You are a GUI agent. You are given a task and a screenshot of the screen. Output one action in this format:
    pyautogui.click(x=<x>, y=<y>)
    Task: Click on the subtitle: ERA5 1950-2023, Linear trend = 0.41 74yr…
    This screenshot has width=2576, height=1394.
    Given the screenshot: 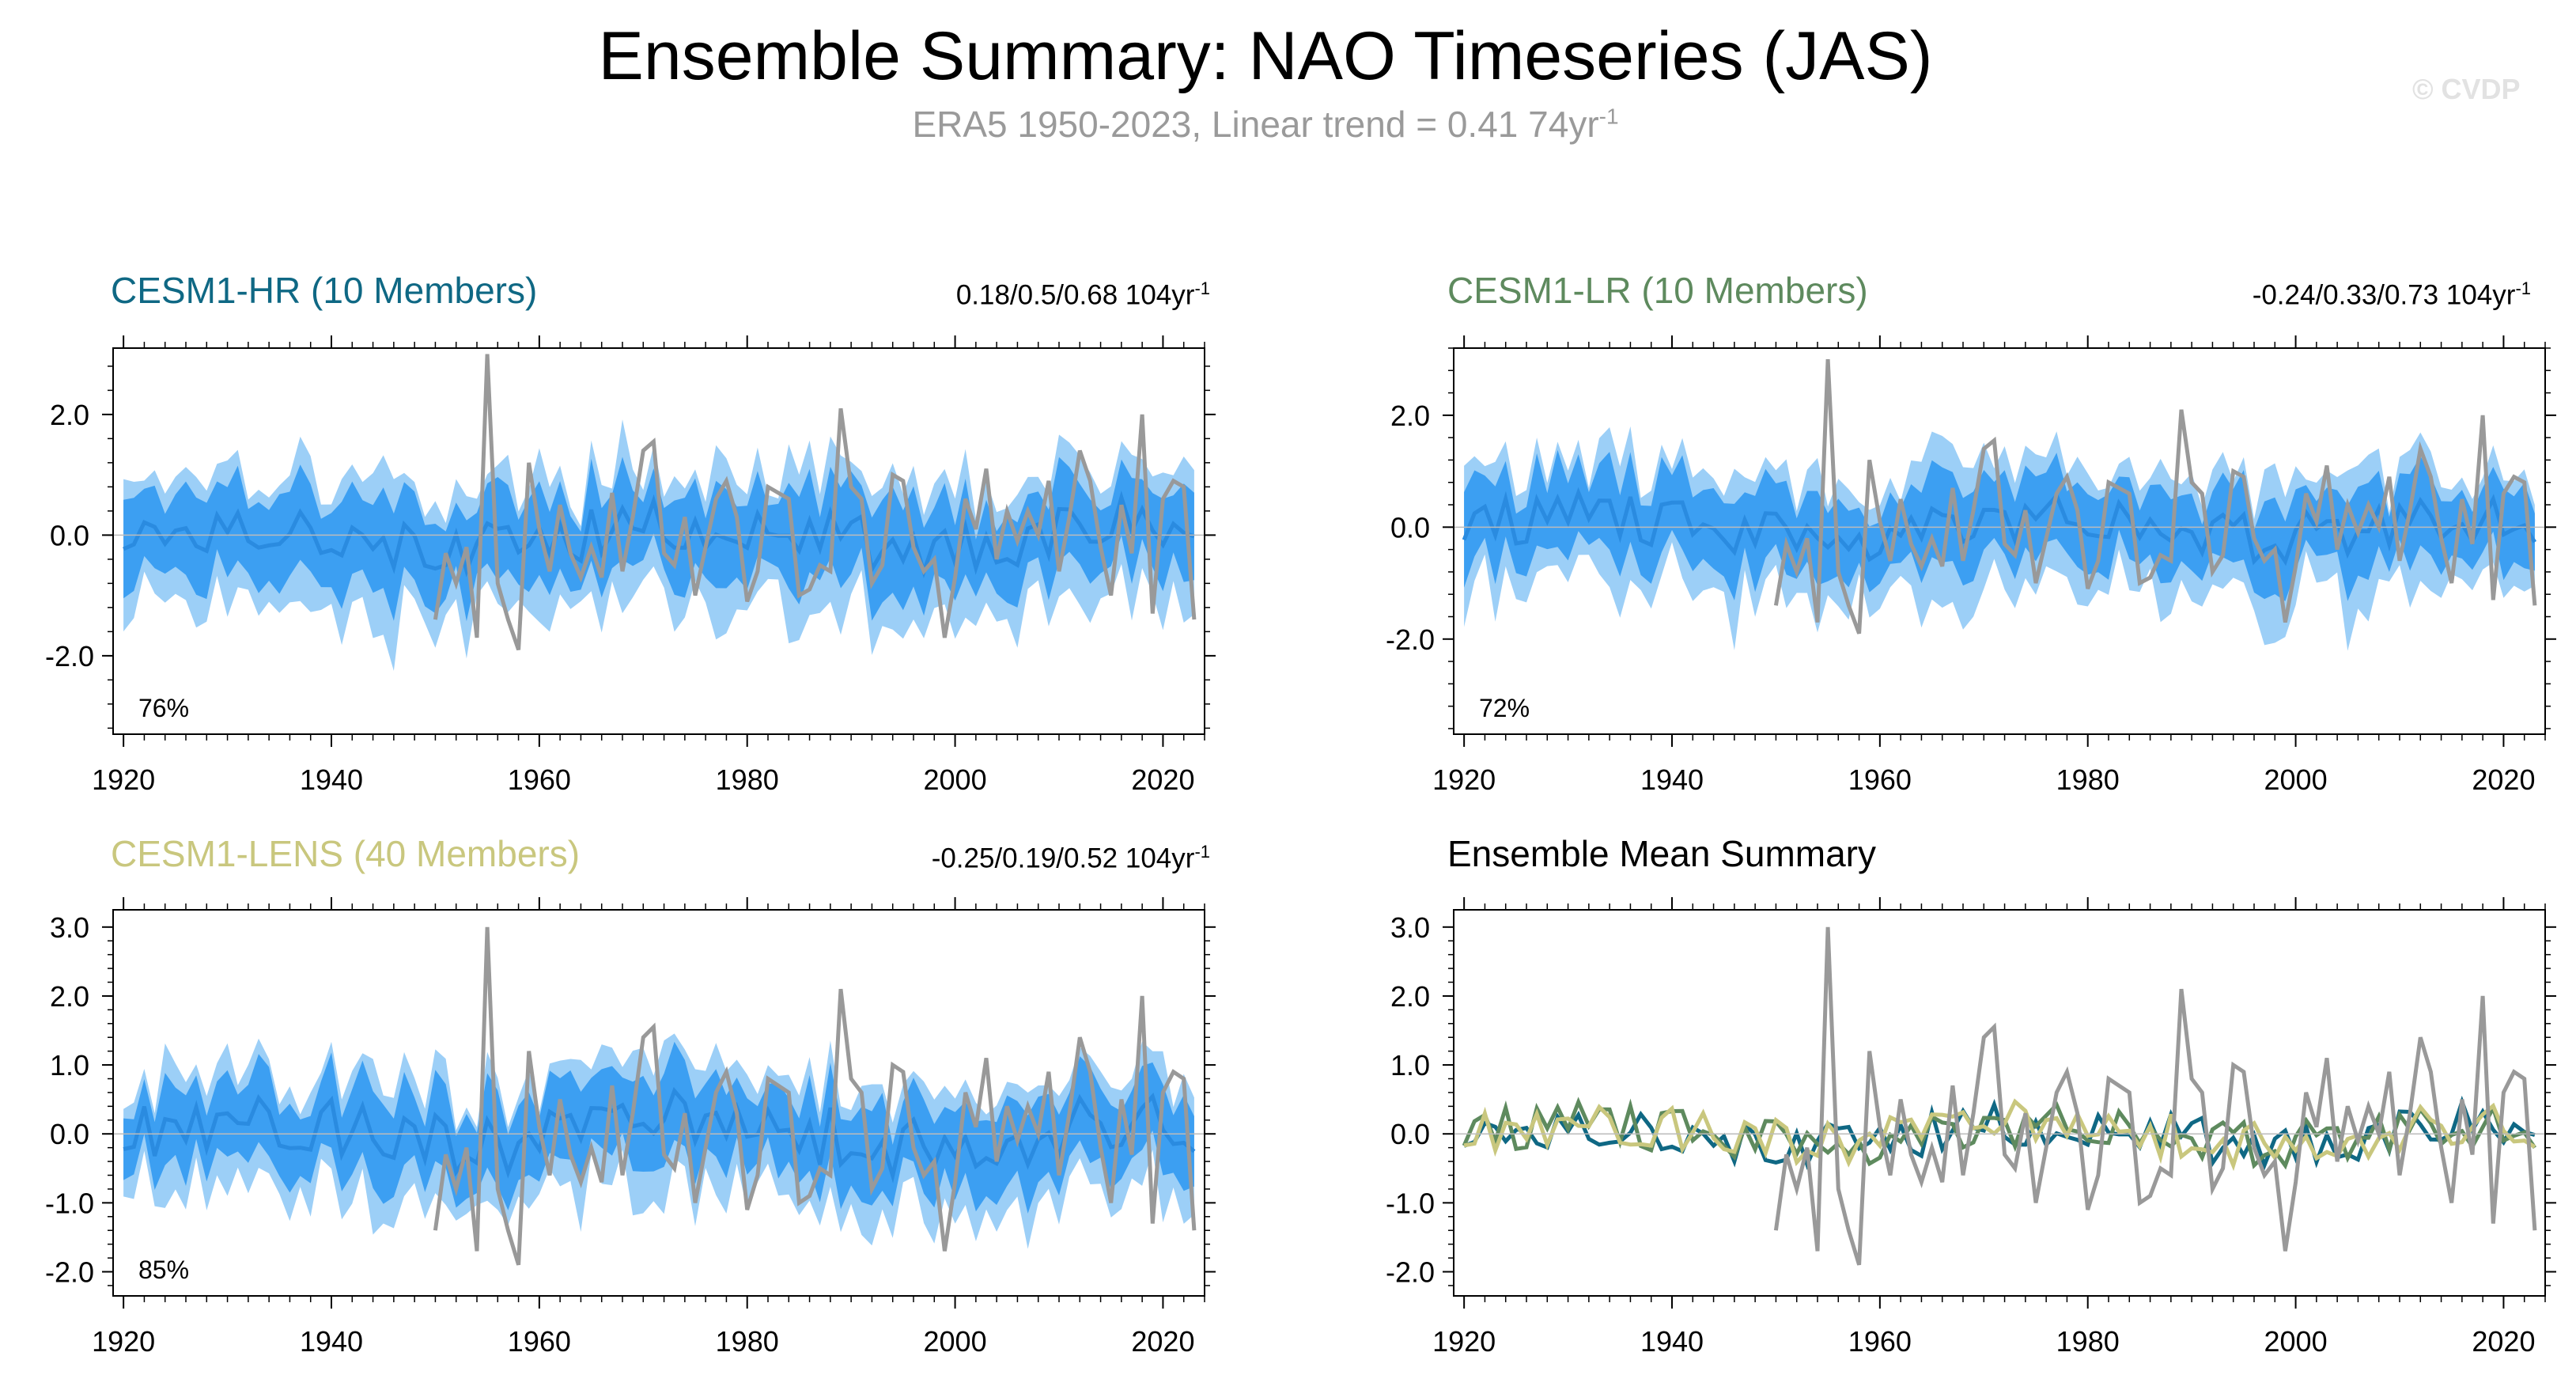 What is the action you would take?
    pyautogui.click(x=1265, y=124)
    